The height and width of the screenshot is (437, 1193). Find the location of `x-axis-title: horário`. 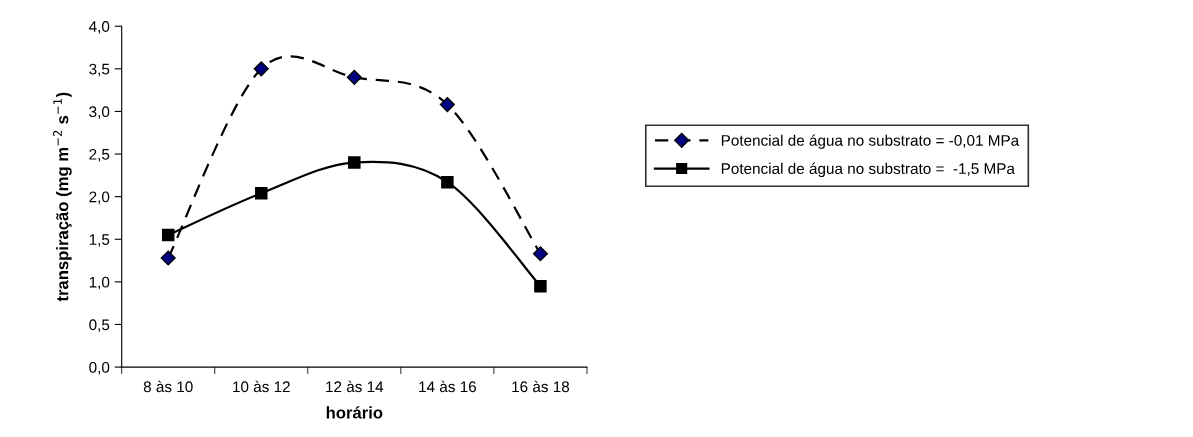

x-axis-title: horário is located at coordinates (354, 412).